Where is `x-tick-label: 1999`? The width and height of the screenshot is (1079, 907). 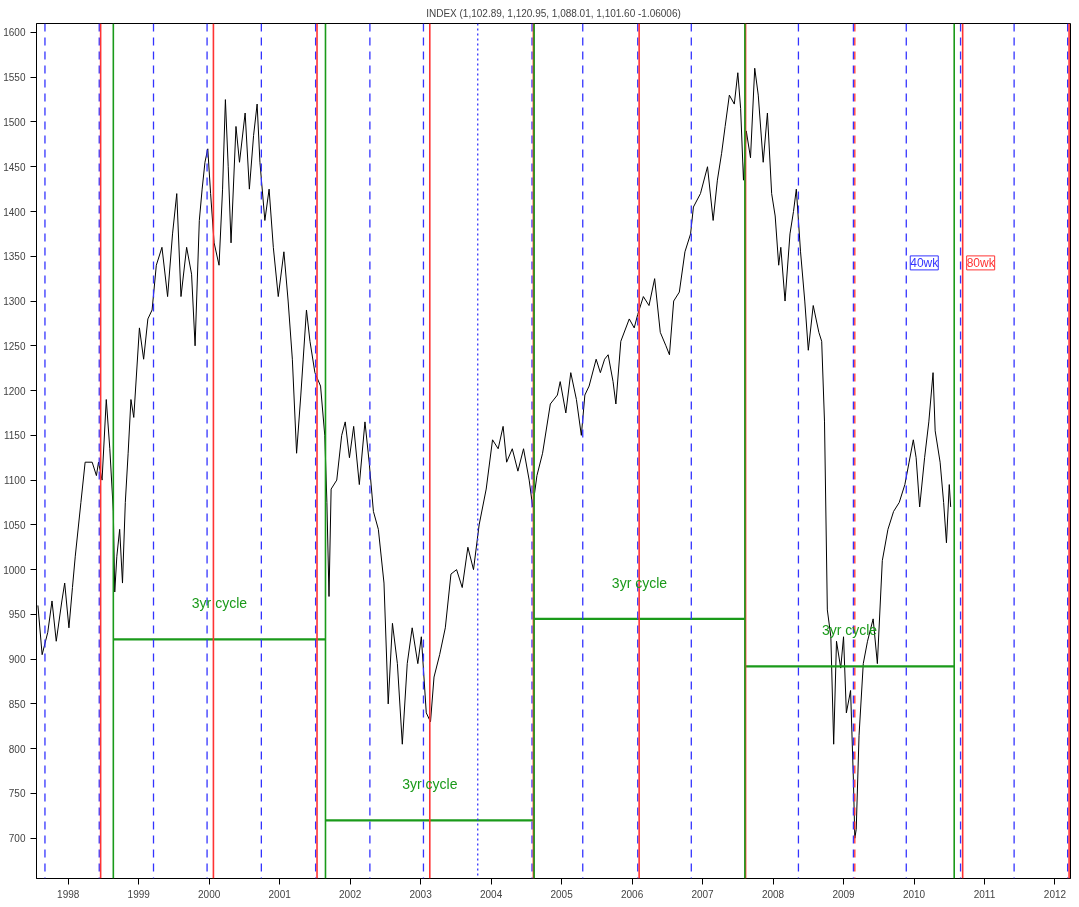
x-tick-label: 1999 is located at coordinates (139, 894).